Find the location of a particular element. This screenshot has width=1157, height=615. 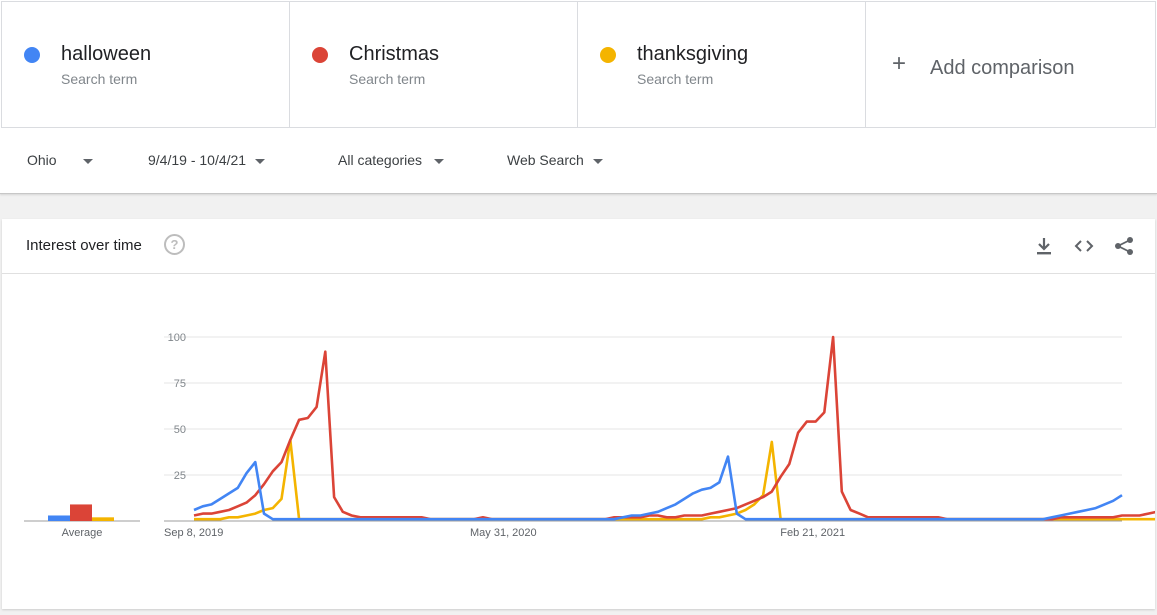

y-tick-label: 50 is located at coordinates (180, 430).